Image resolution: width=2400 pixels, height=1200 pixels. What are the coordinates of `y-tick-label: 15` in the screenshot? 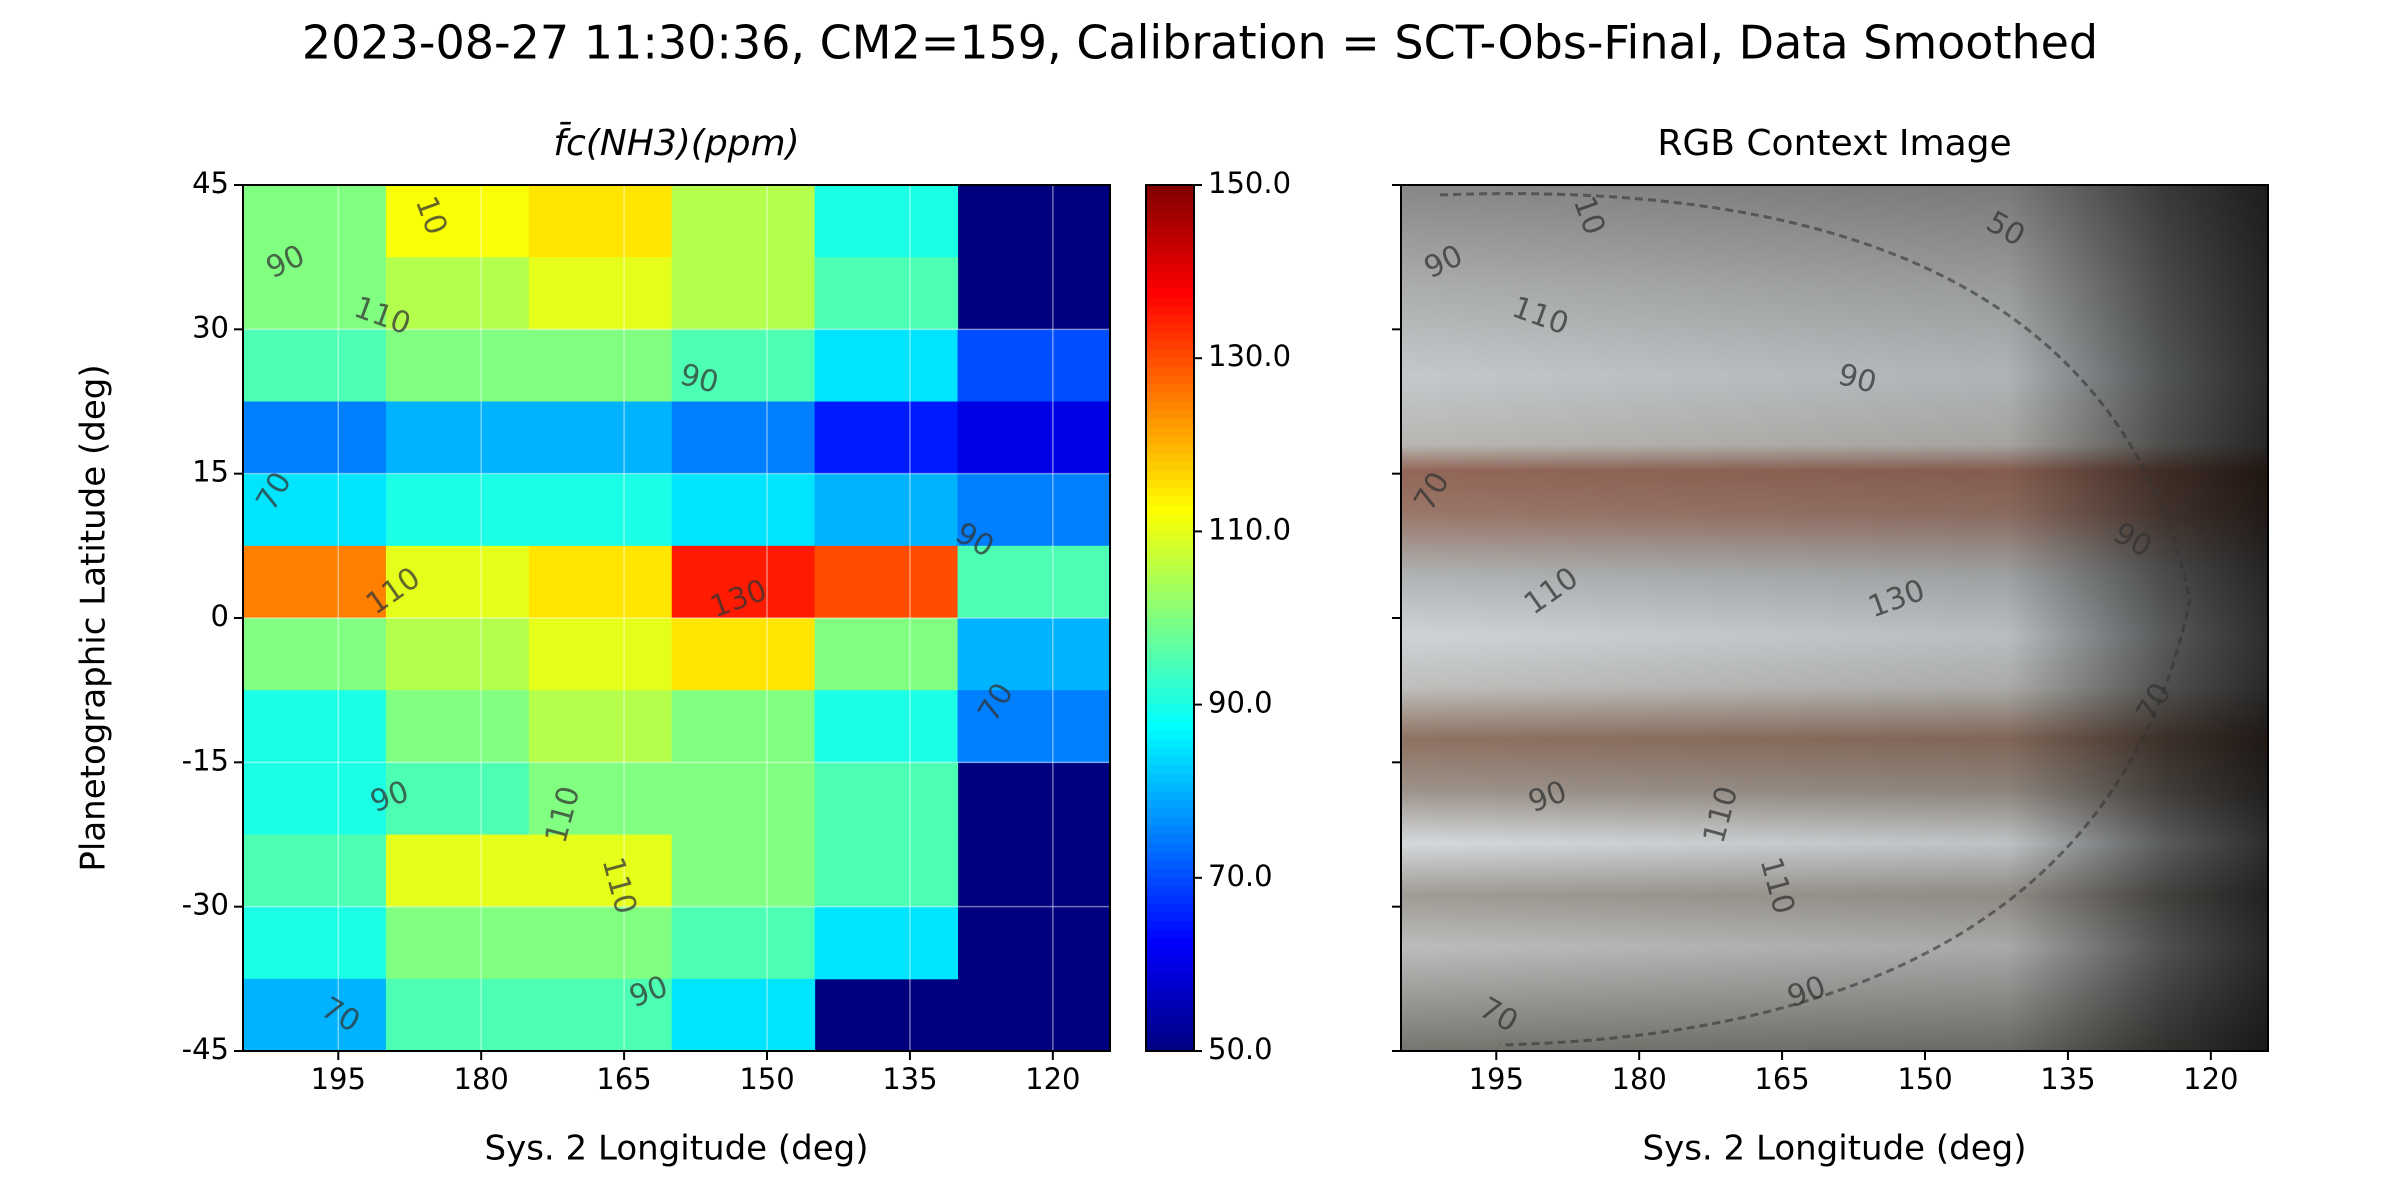 It's located at (210, 472).